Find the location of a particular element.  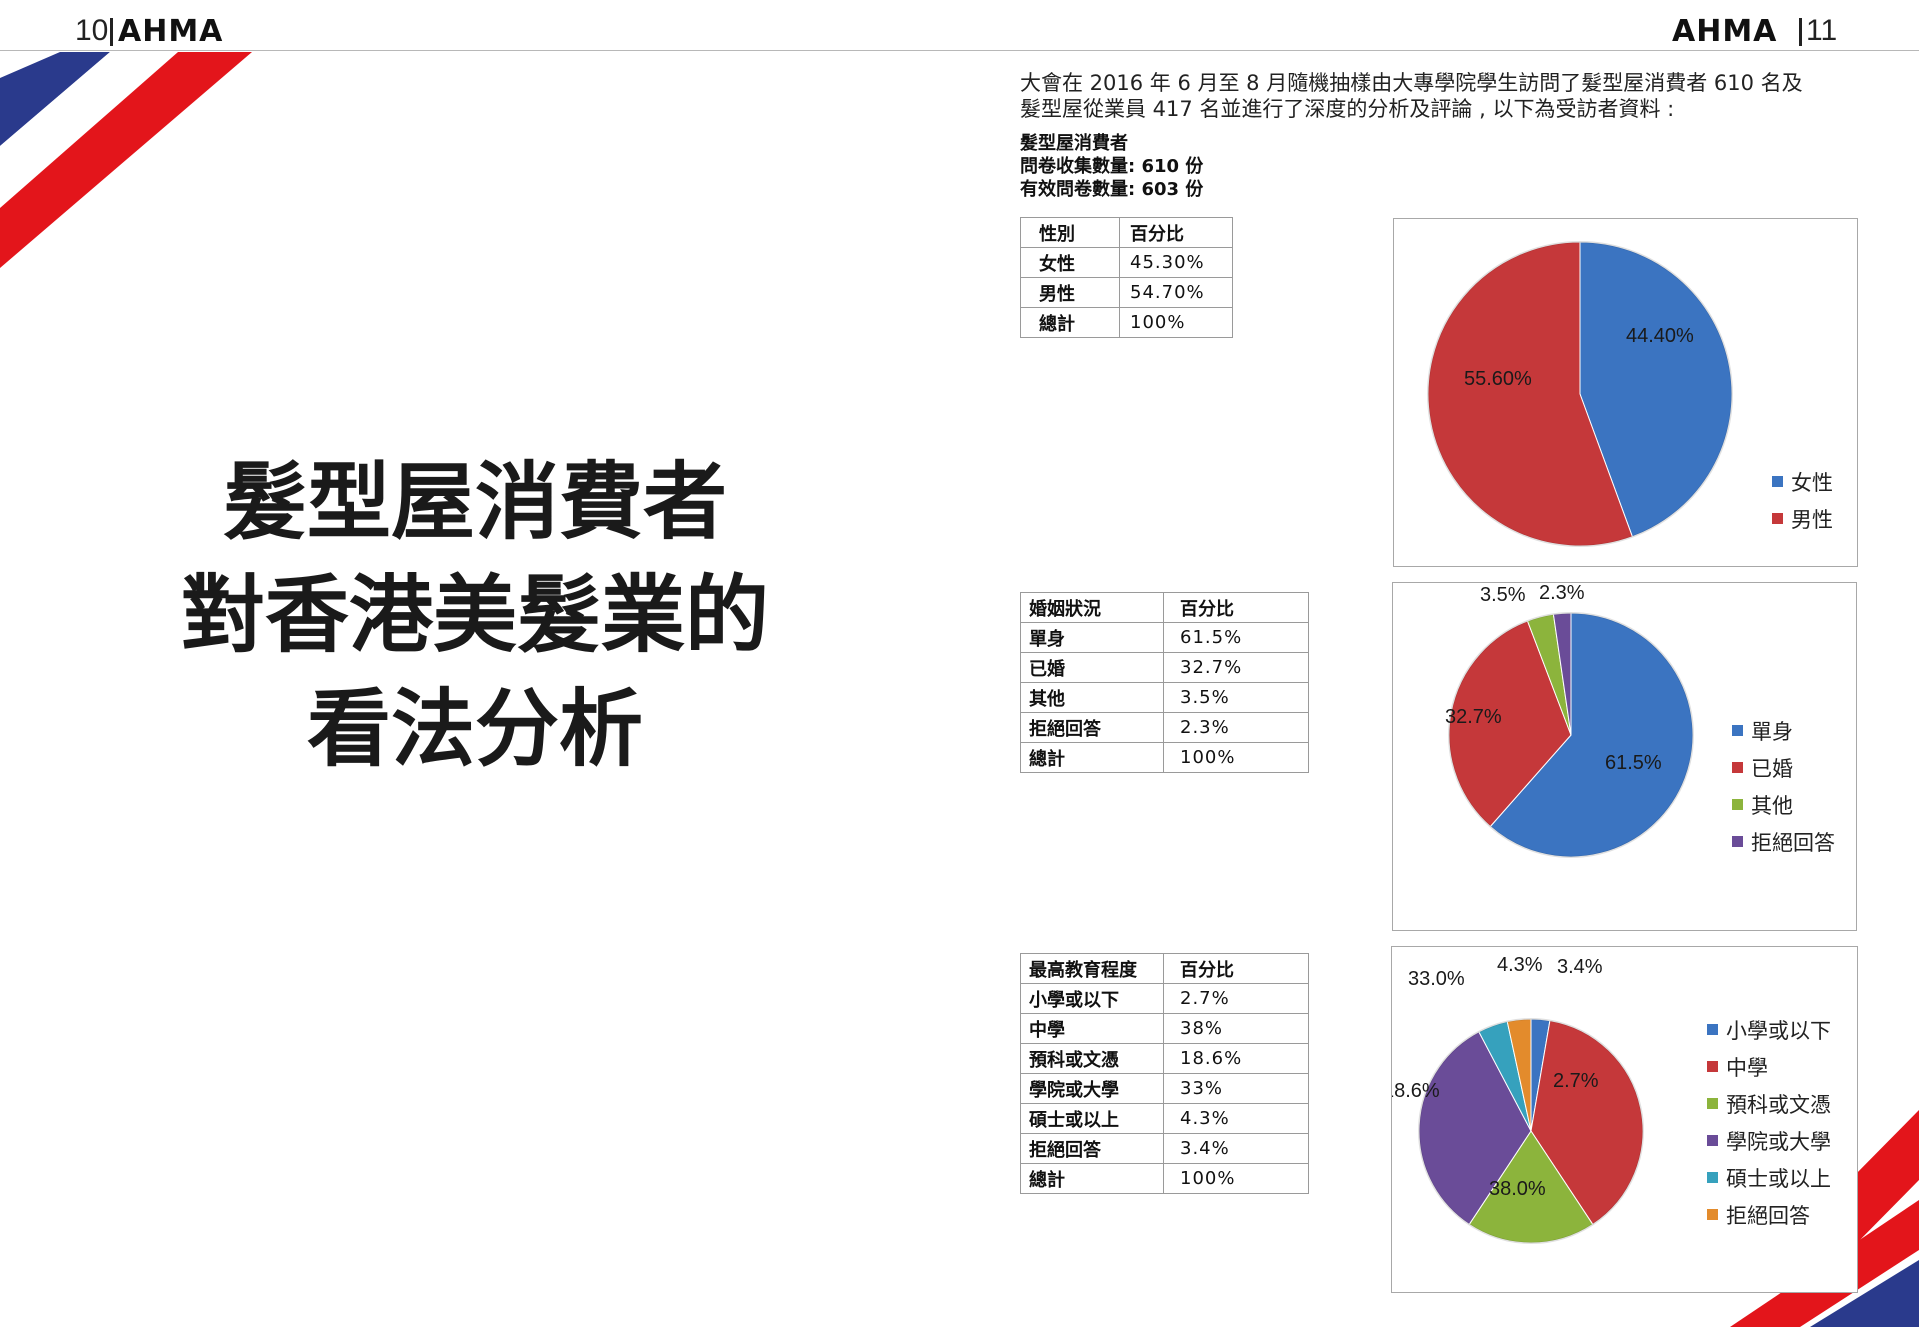

table-cell: 女性 is located at coordinates (1070, 262).